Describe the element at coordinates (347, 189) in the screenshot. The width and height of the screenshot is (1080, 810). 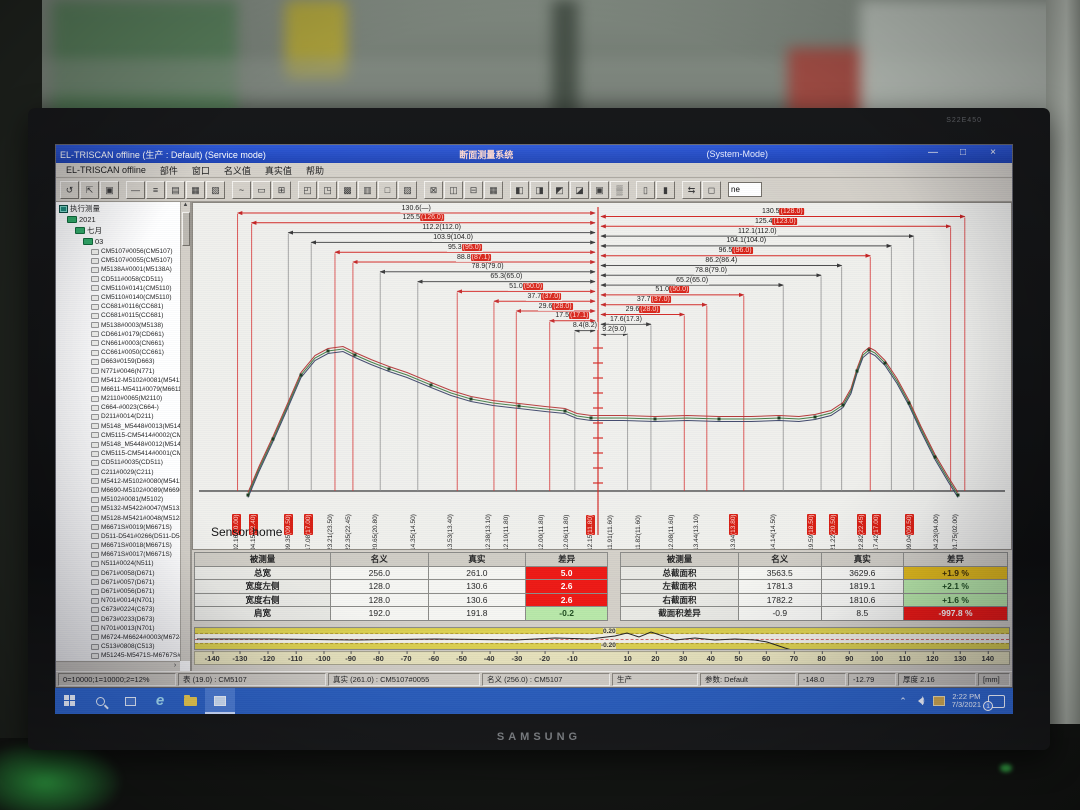
I see `toolbar-button: ▩` at that location.